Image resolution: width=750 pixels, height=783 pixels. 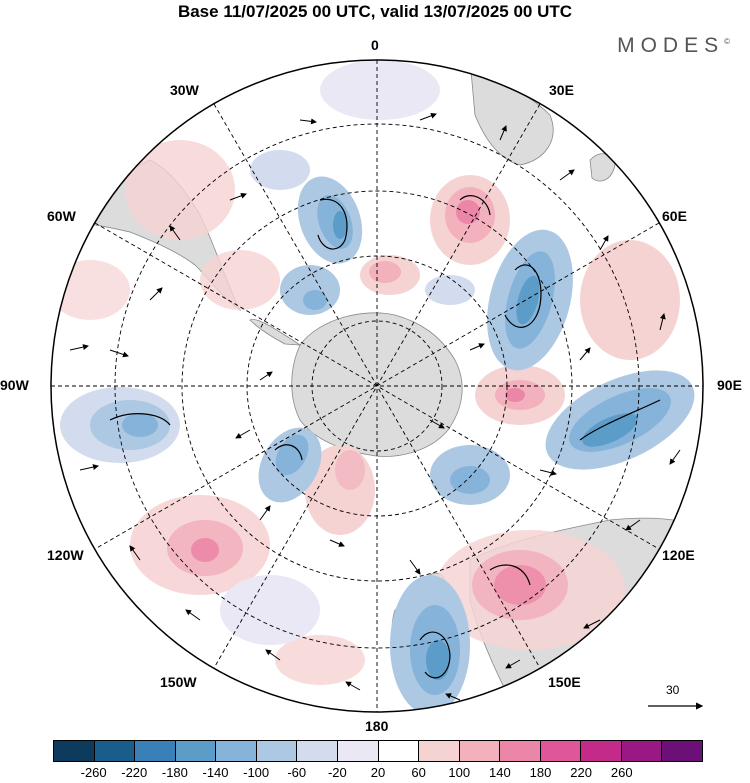 What do you see at coordinates (377, 726) in the screenshot?
I see `lon-label-180: 180` at bounding box center [377, 726].